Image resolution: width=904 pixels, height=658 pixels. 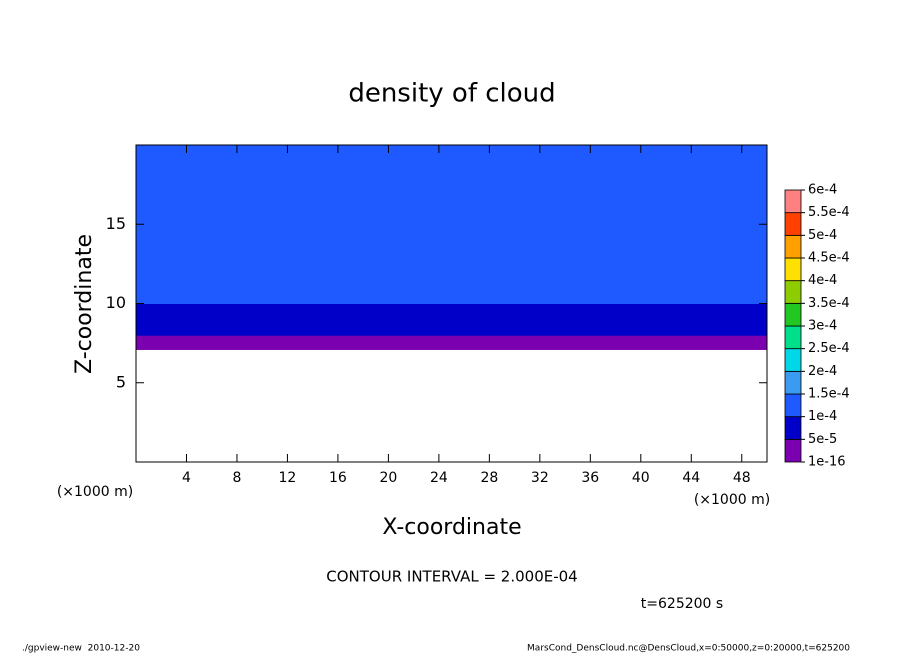 What do you see at coordinates (590, 478) in the screenshot?
I see `x-tick-label: 36` at bounding box center [590, 478].